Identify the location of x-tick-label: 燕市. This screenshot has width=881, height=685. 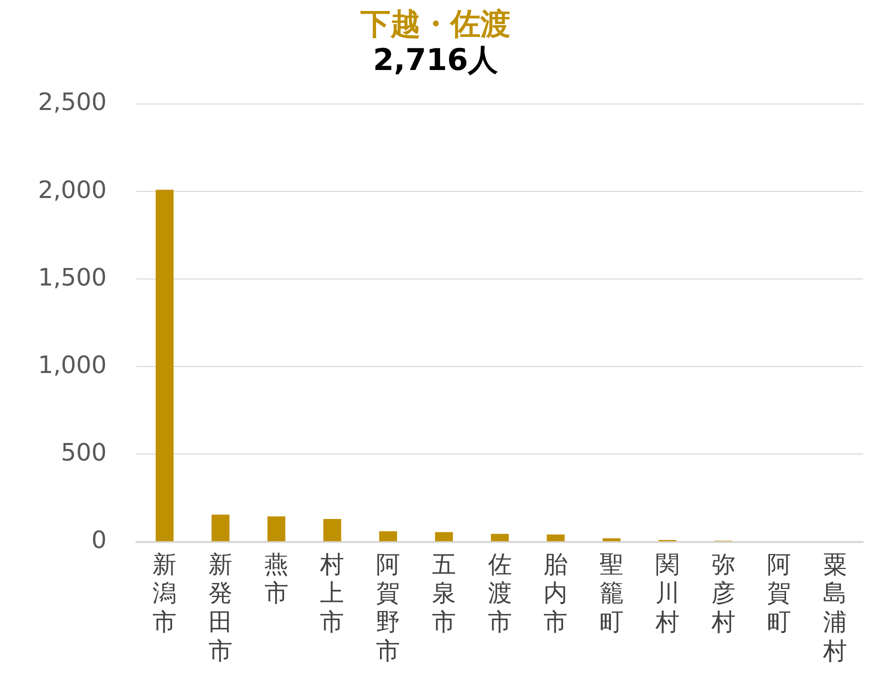
(276, 579).